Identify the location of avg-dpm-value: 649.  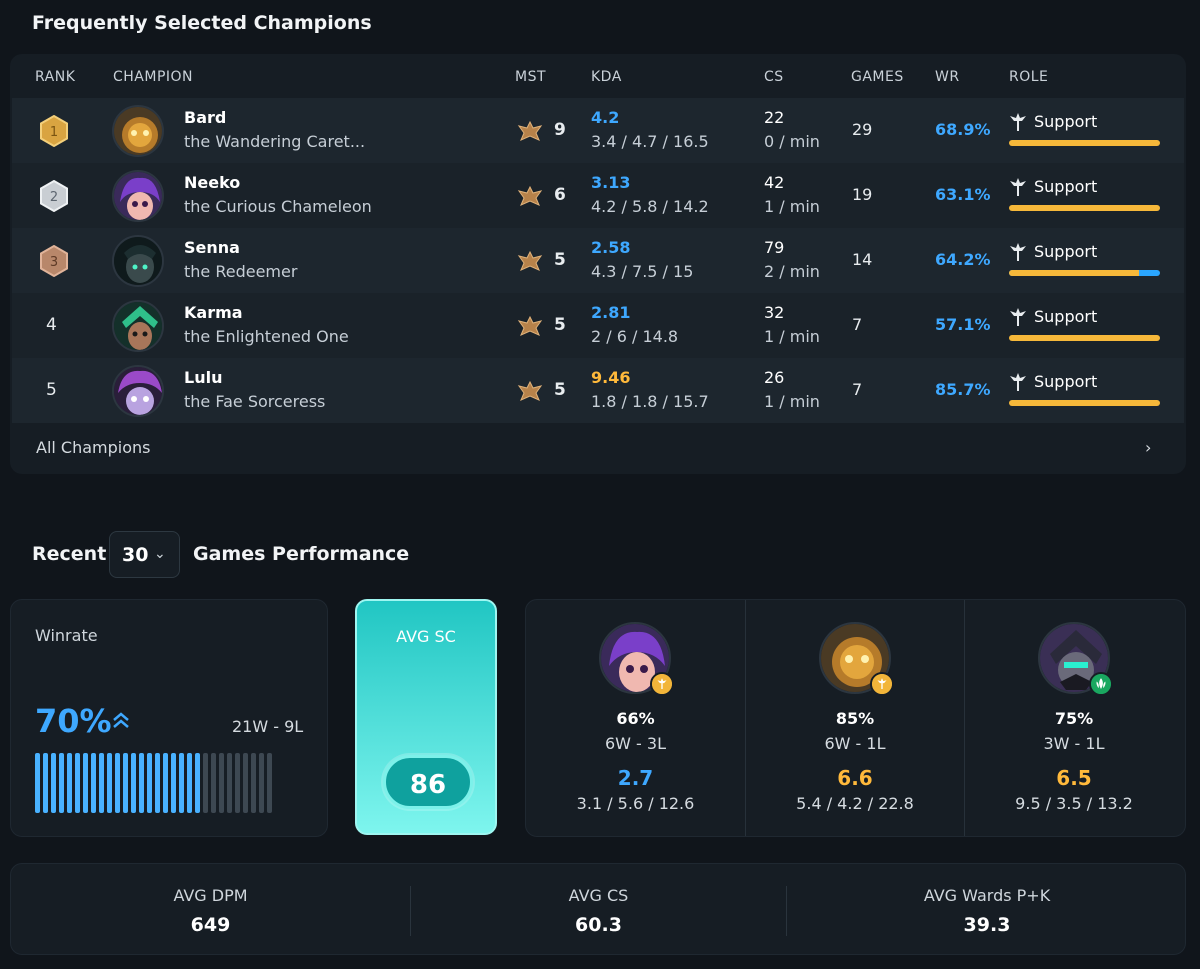
(210, 925).